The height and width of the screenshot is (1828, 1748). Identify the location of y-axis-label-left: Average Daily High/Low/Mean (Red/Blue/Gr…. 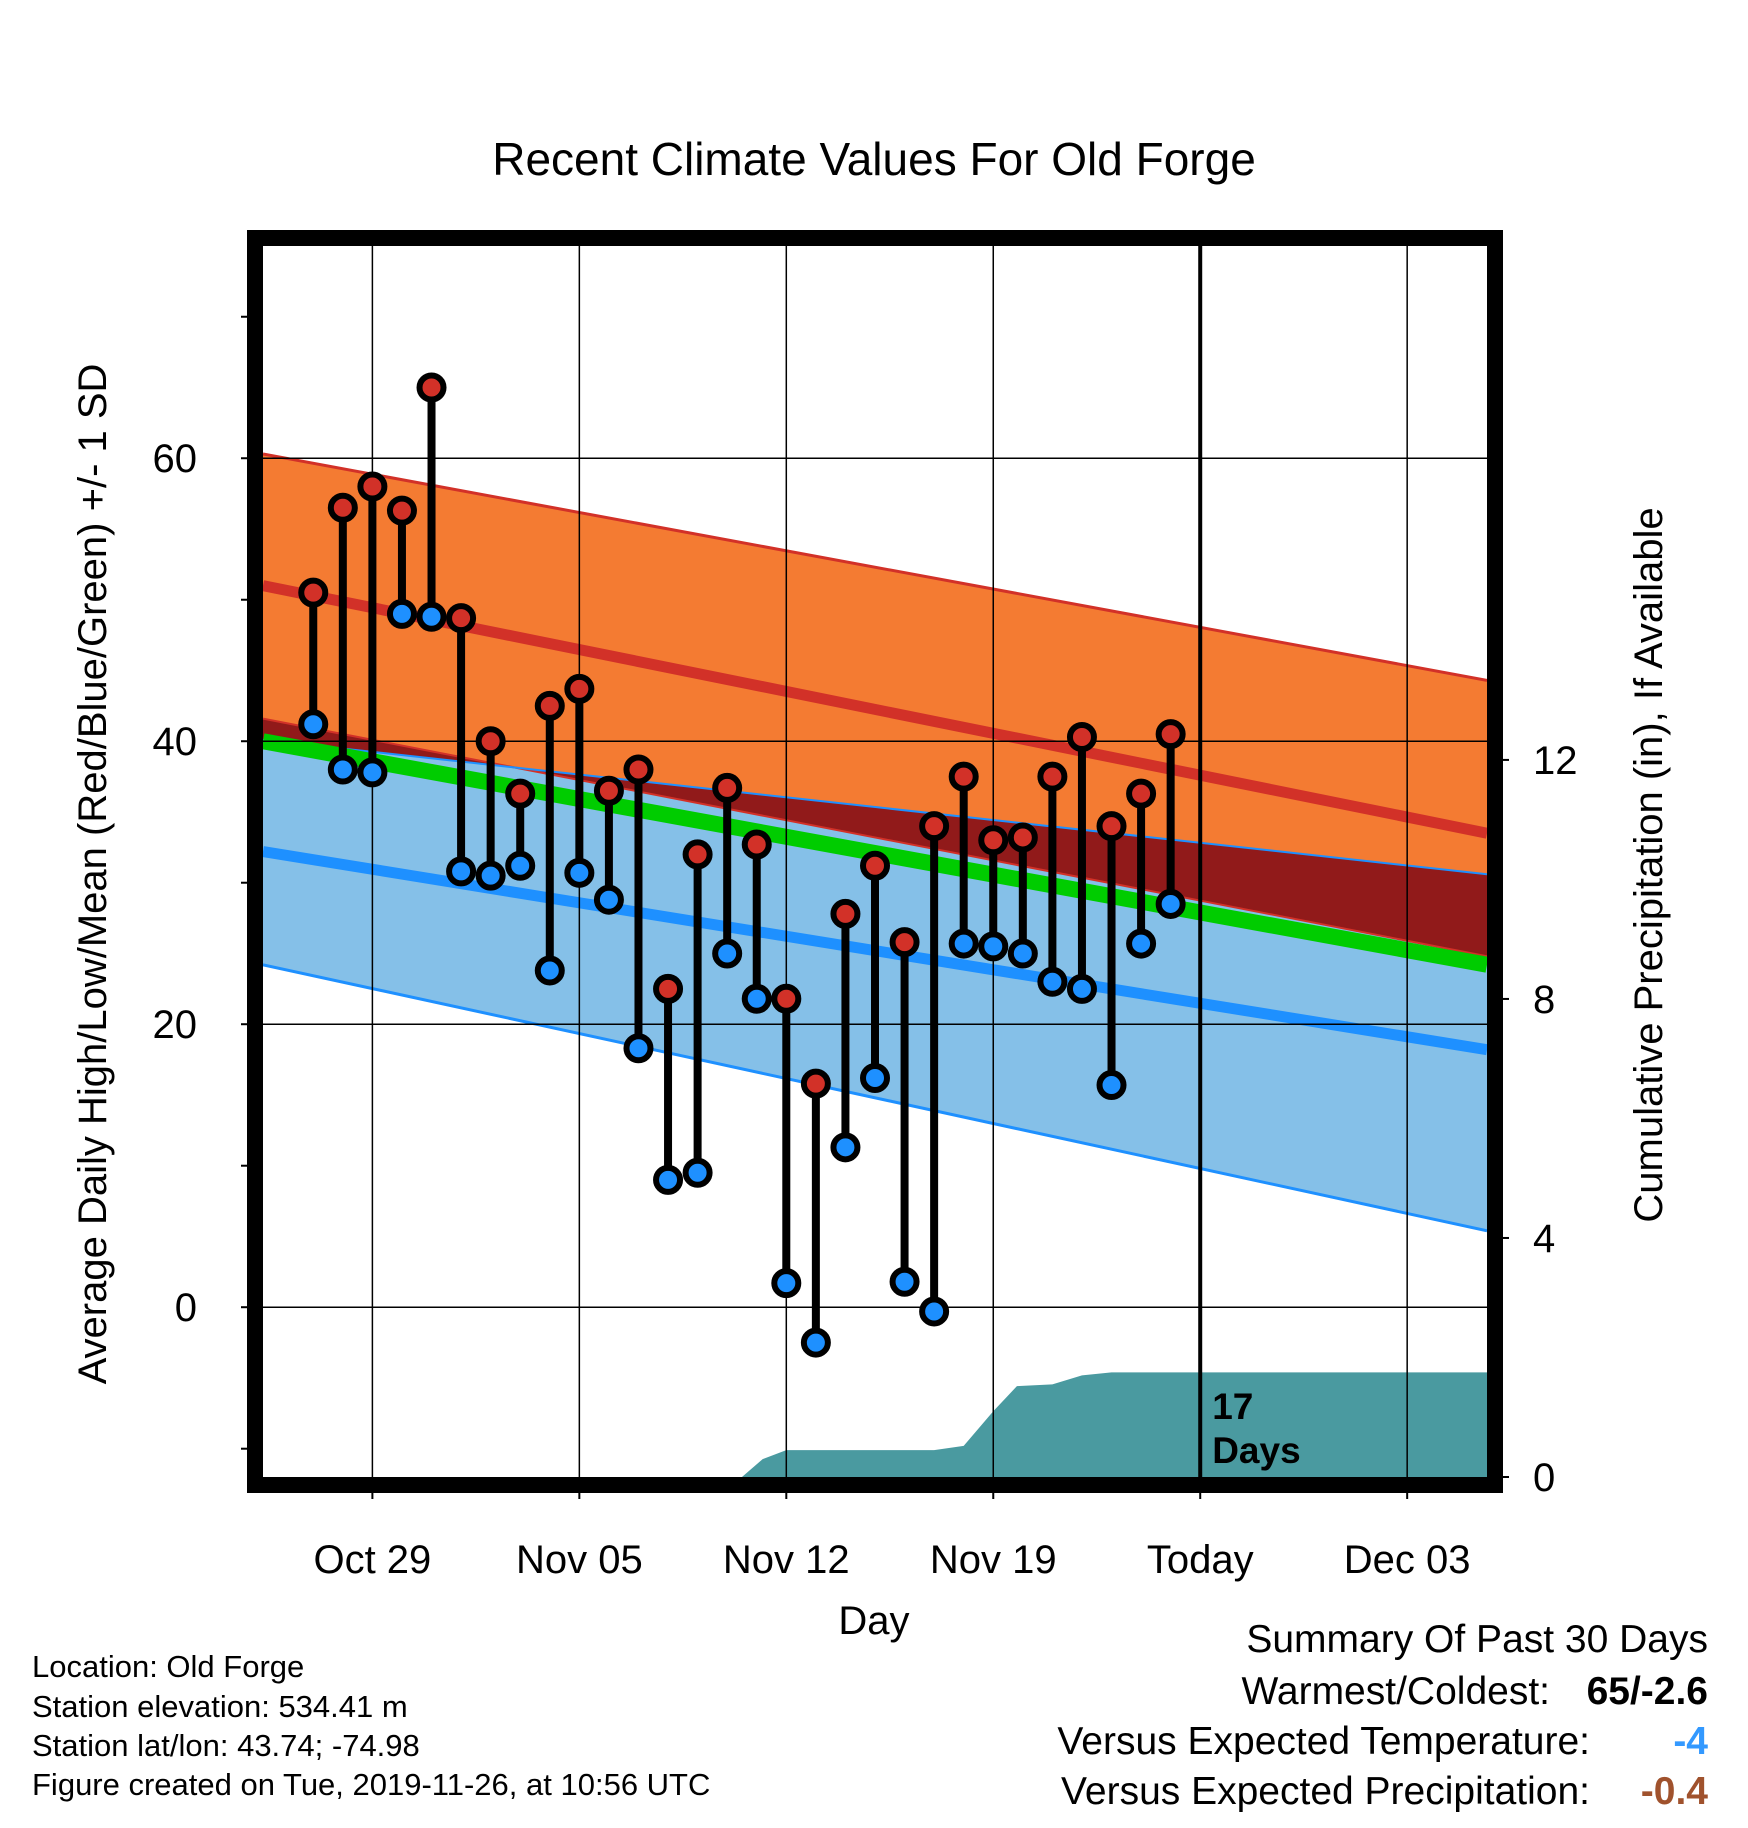
(93, 874).